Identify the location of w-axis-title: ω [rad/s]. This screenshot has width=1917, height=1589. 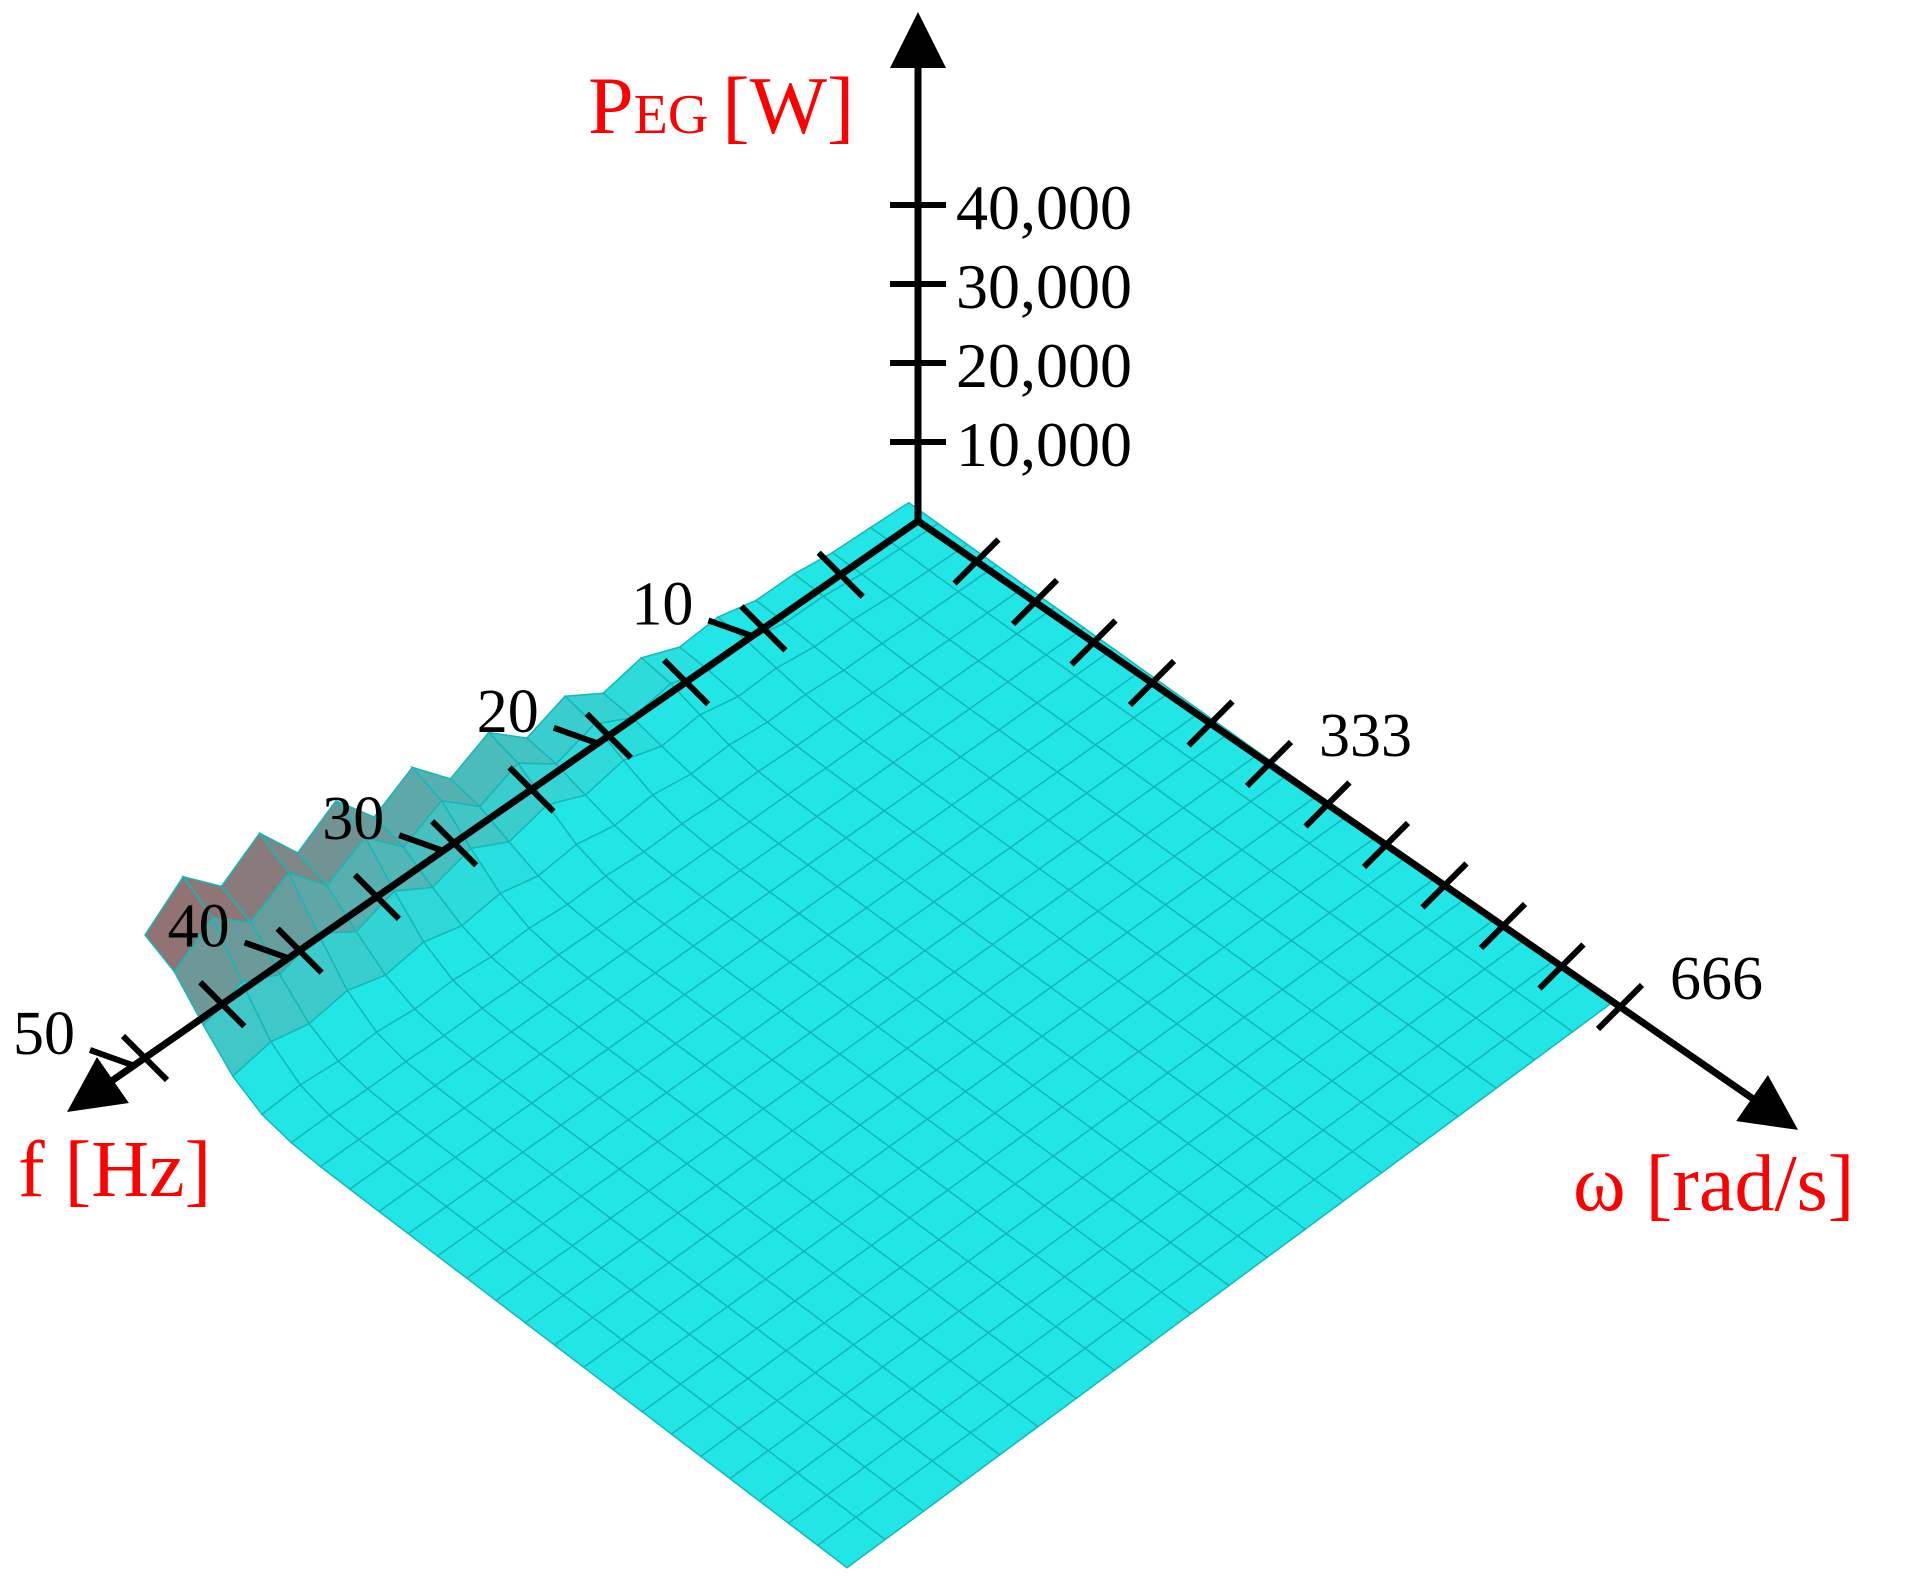
(1713, 1184).